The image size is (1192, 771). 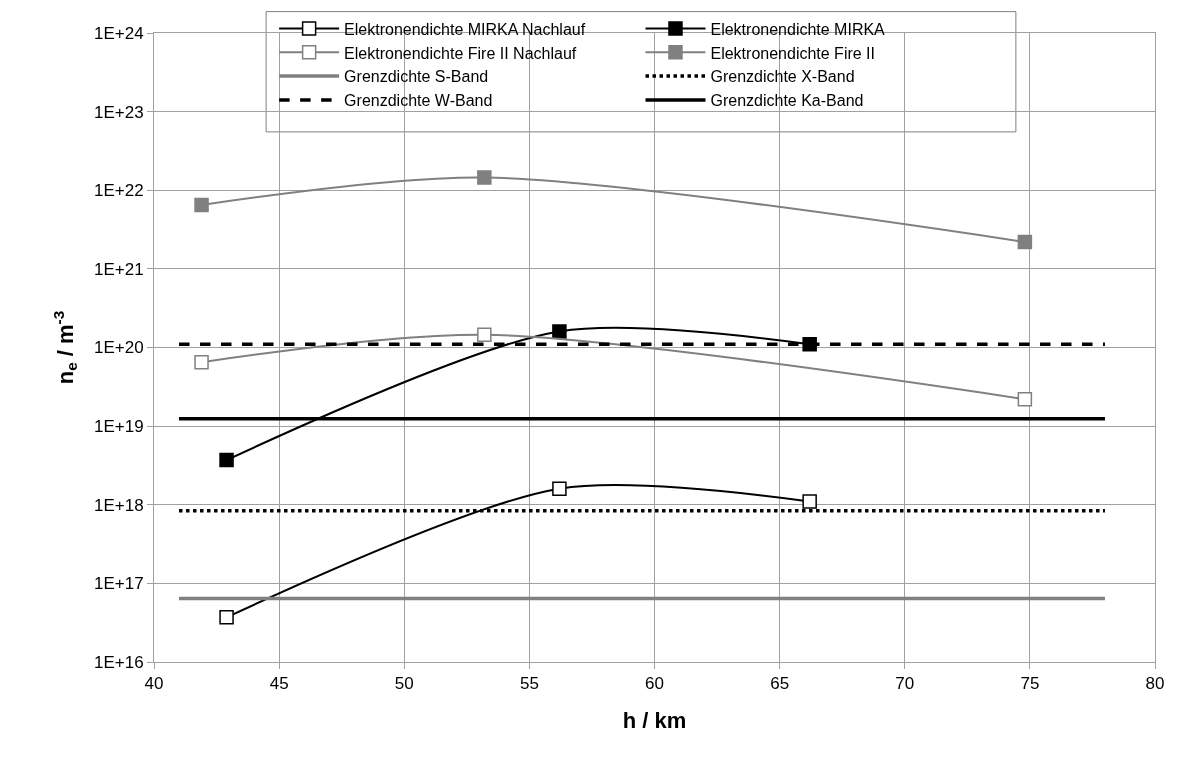 What do you see at coordinates (118, 505) in the screenshot?
I see `y-tick-label: 1E+18` at bounding box center [118, 505].